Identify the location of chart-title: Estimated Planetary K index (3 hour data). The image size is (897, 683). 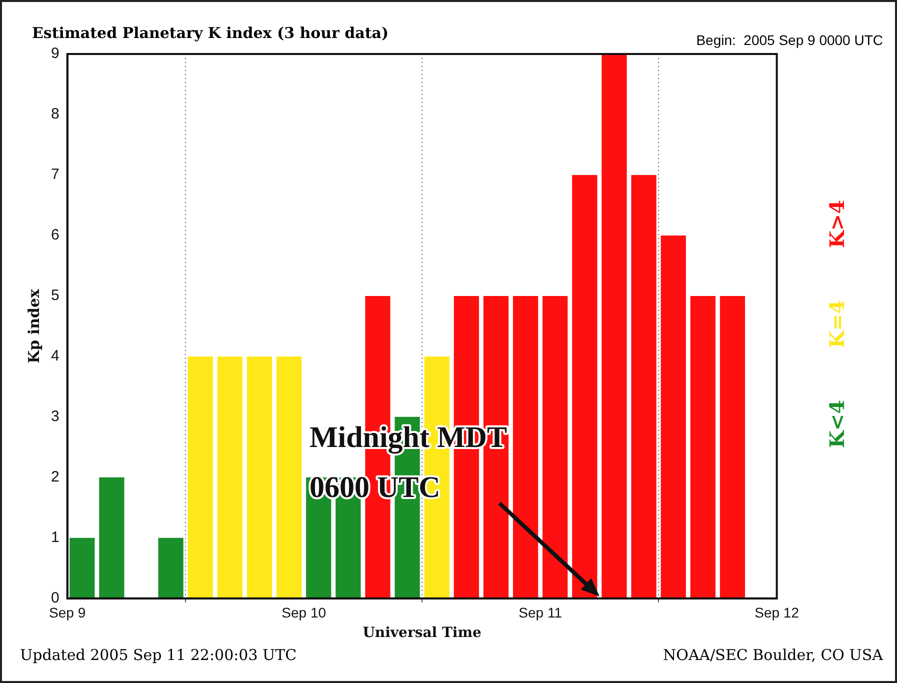
(210, 33).